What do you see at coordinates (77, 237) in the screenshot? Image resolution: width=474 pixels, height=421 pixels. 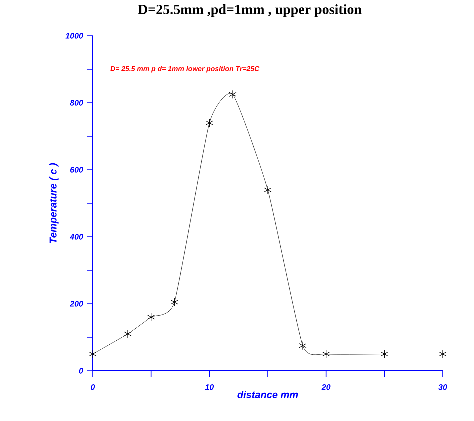 I see `y-tick-label: 400` at bounding box center [77, 237].